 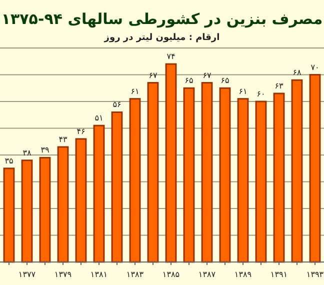 I want to click on x-tick-label: ۱۳۸۱, so click(x=99, y=274).